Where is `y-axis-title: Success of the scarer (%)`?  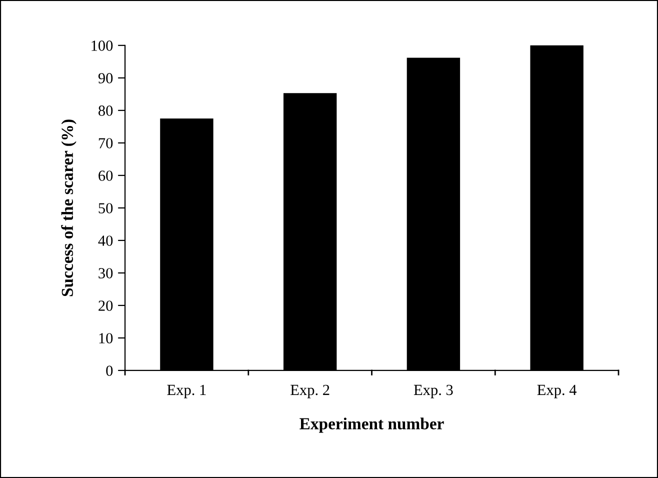 y-axis-title: Success of the scarer (%) is located at coordinates (68, 208).